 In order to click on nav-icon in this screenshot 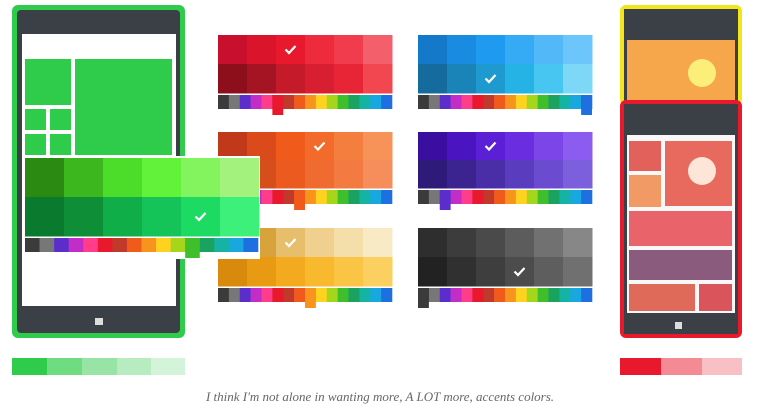, I will do `click(99, 321)`.